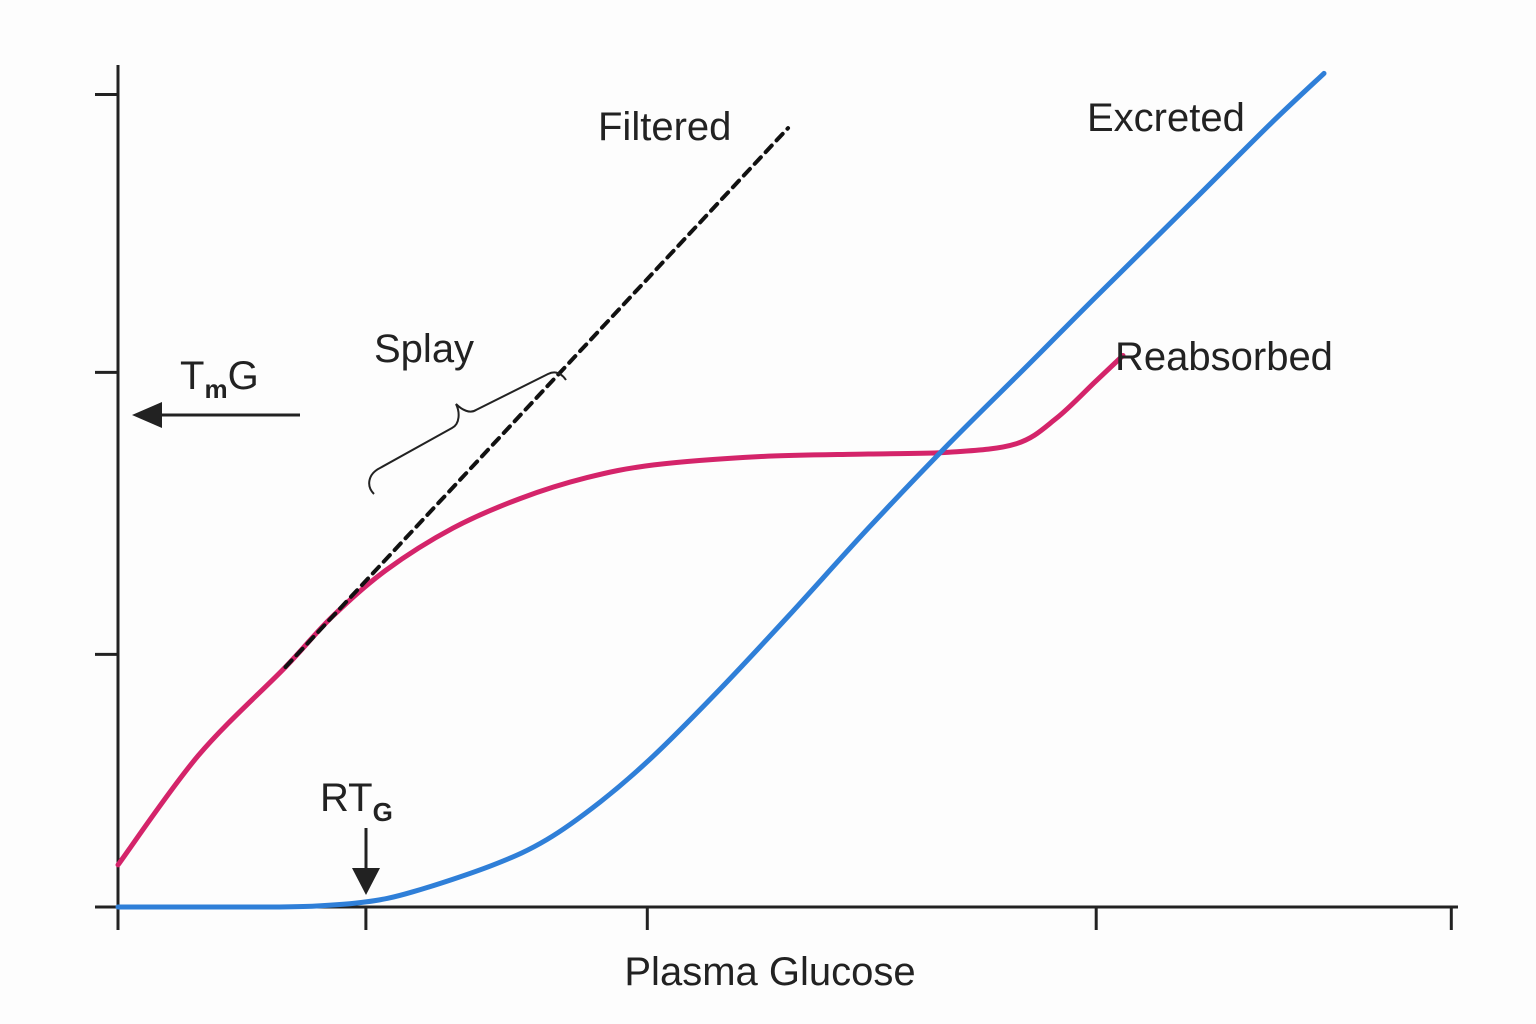 This screenshot has width=1536, height=1024. What do you see at coordinates (467, 433) in the screenshot?
I see `splay-brace` at bounding box center [467, 433].